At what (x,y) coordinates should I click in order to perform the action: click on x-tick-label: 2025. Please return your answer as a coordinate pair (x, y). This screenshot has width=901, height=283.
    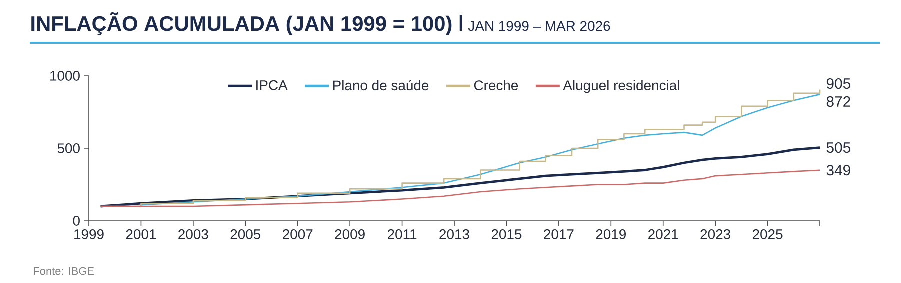
    Looking at the image, I should click on (767, 235).